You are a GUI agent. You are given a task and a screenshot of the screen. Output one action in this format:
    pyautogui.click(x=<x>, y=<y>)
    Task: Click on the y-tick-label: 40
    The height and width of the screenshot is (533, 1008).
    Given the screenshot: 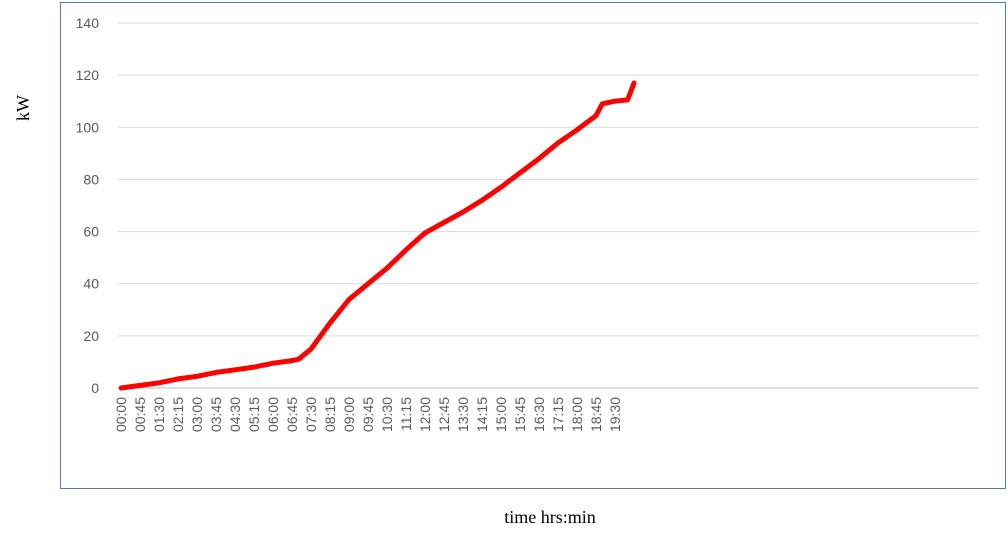 What is the action you would take?
    pyautogui.click(x=91, y=284)
    